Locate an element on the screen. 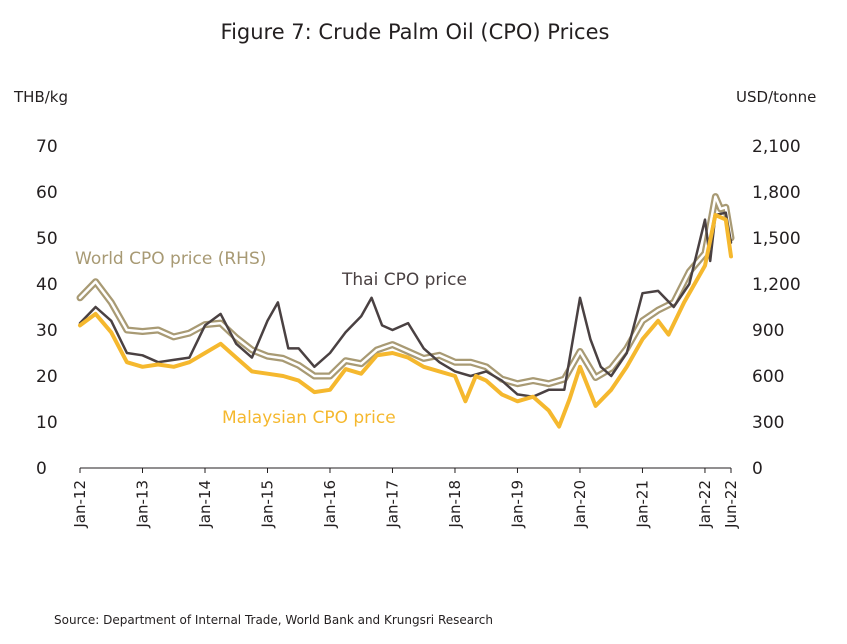  right-tick-label: 1,800 is located at coordinates (776, 193).